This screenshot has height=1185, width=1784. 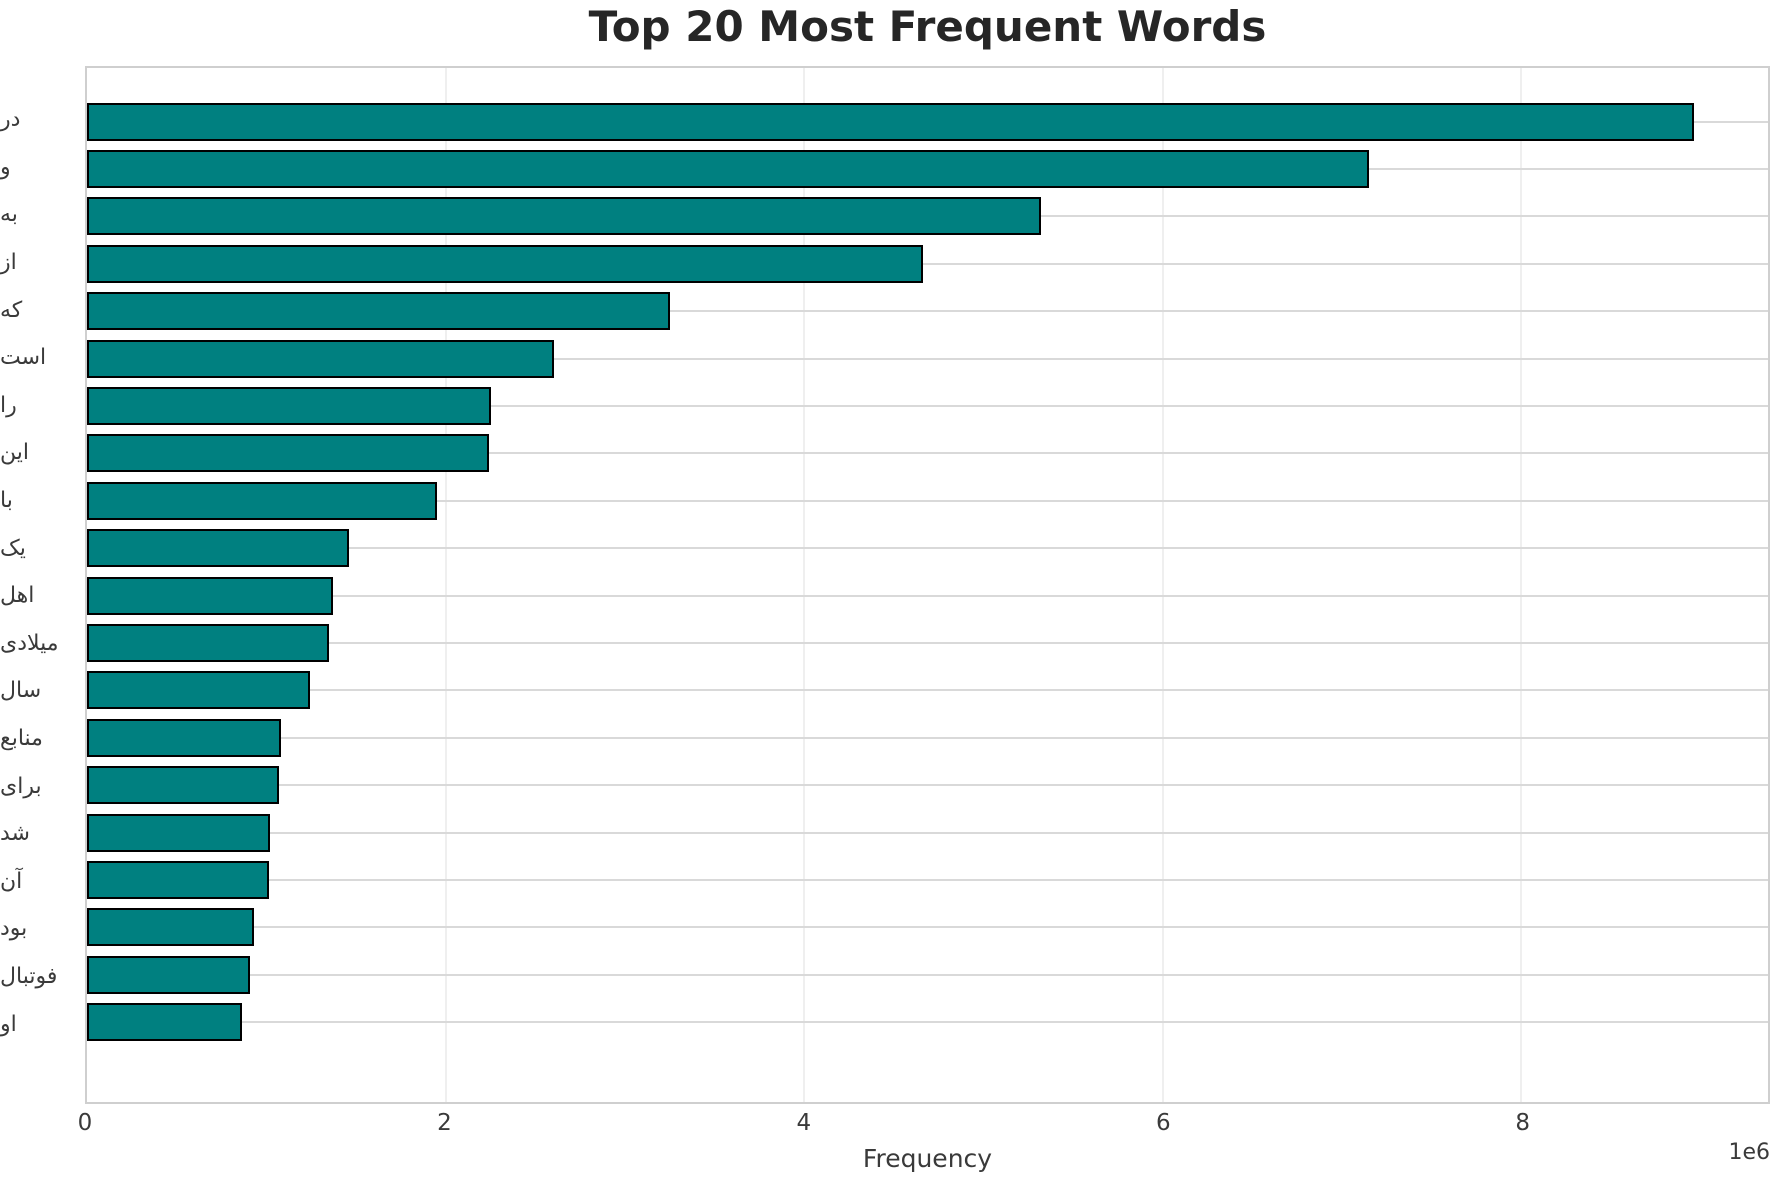 What do you see at coordinates (29, 976) in the screenshot?
I see `y-tick-label: فوتبال` at bounding box center [29, 976].